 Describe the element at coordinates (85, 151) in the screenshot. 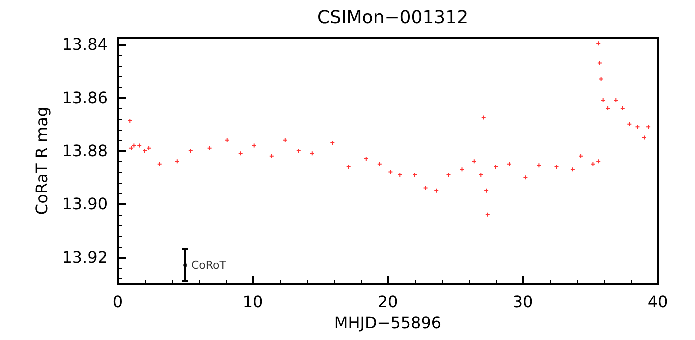

I see `y-tick-label: 13.88` at that location.